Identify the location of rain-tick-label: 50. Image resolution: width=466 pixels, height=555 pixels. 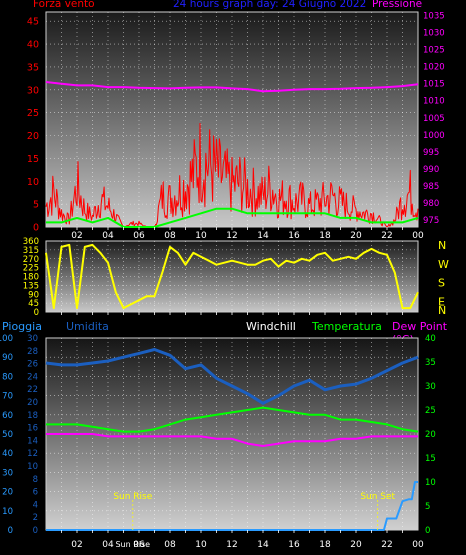
(7, 435).